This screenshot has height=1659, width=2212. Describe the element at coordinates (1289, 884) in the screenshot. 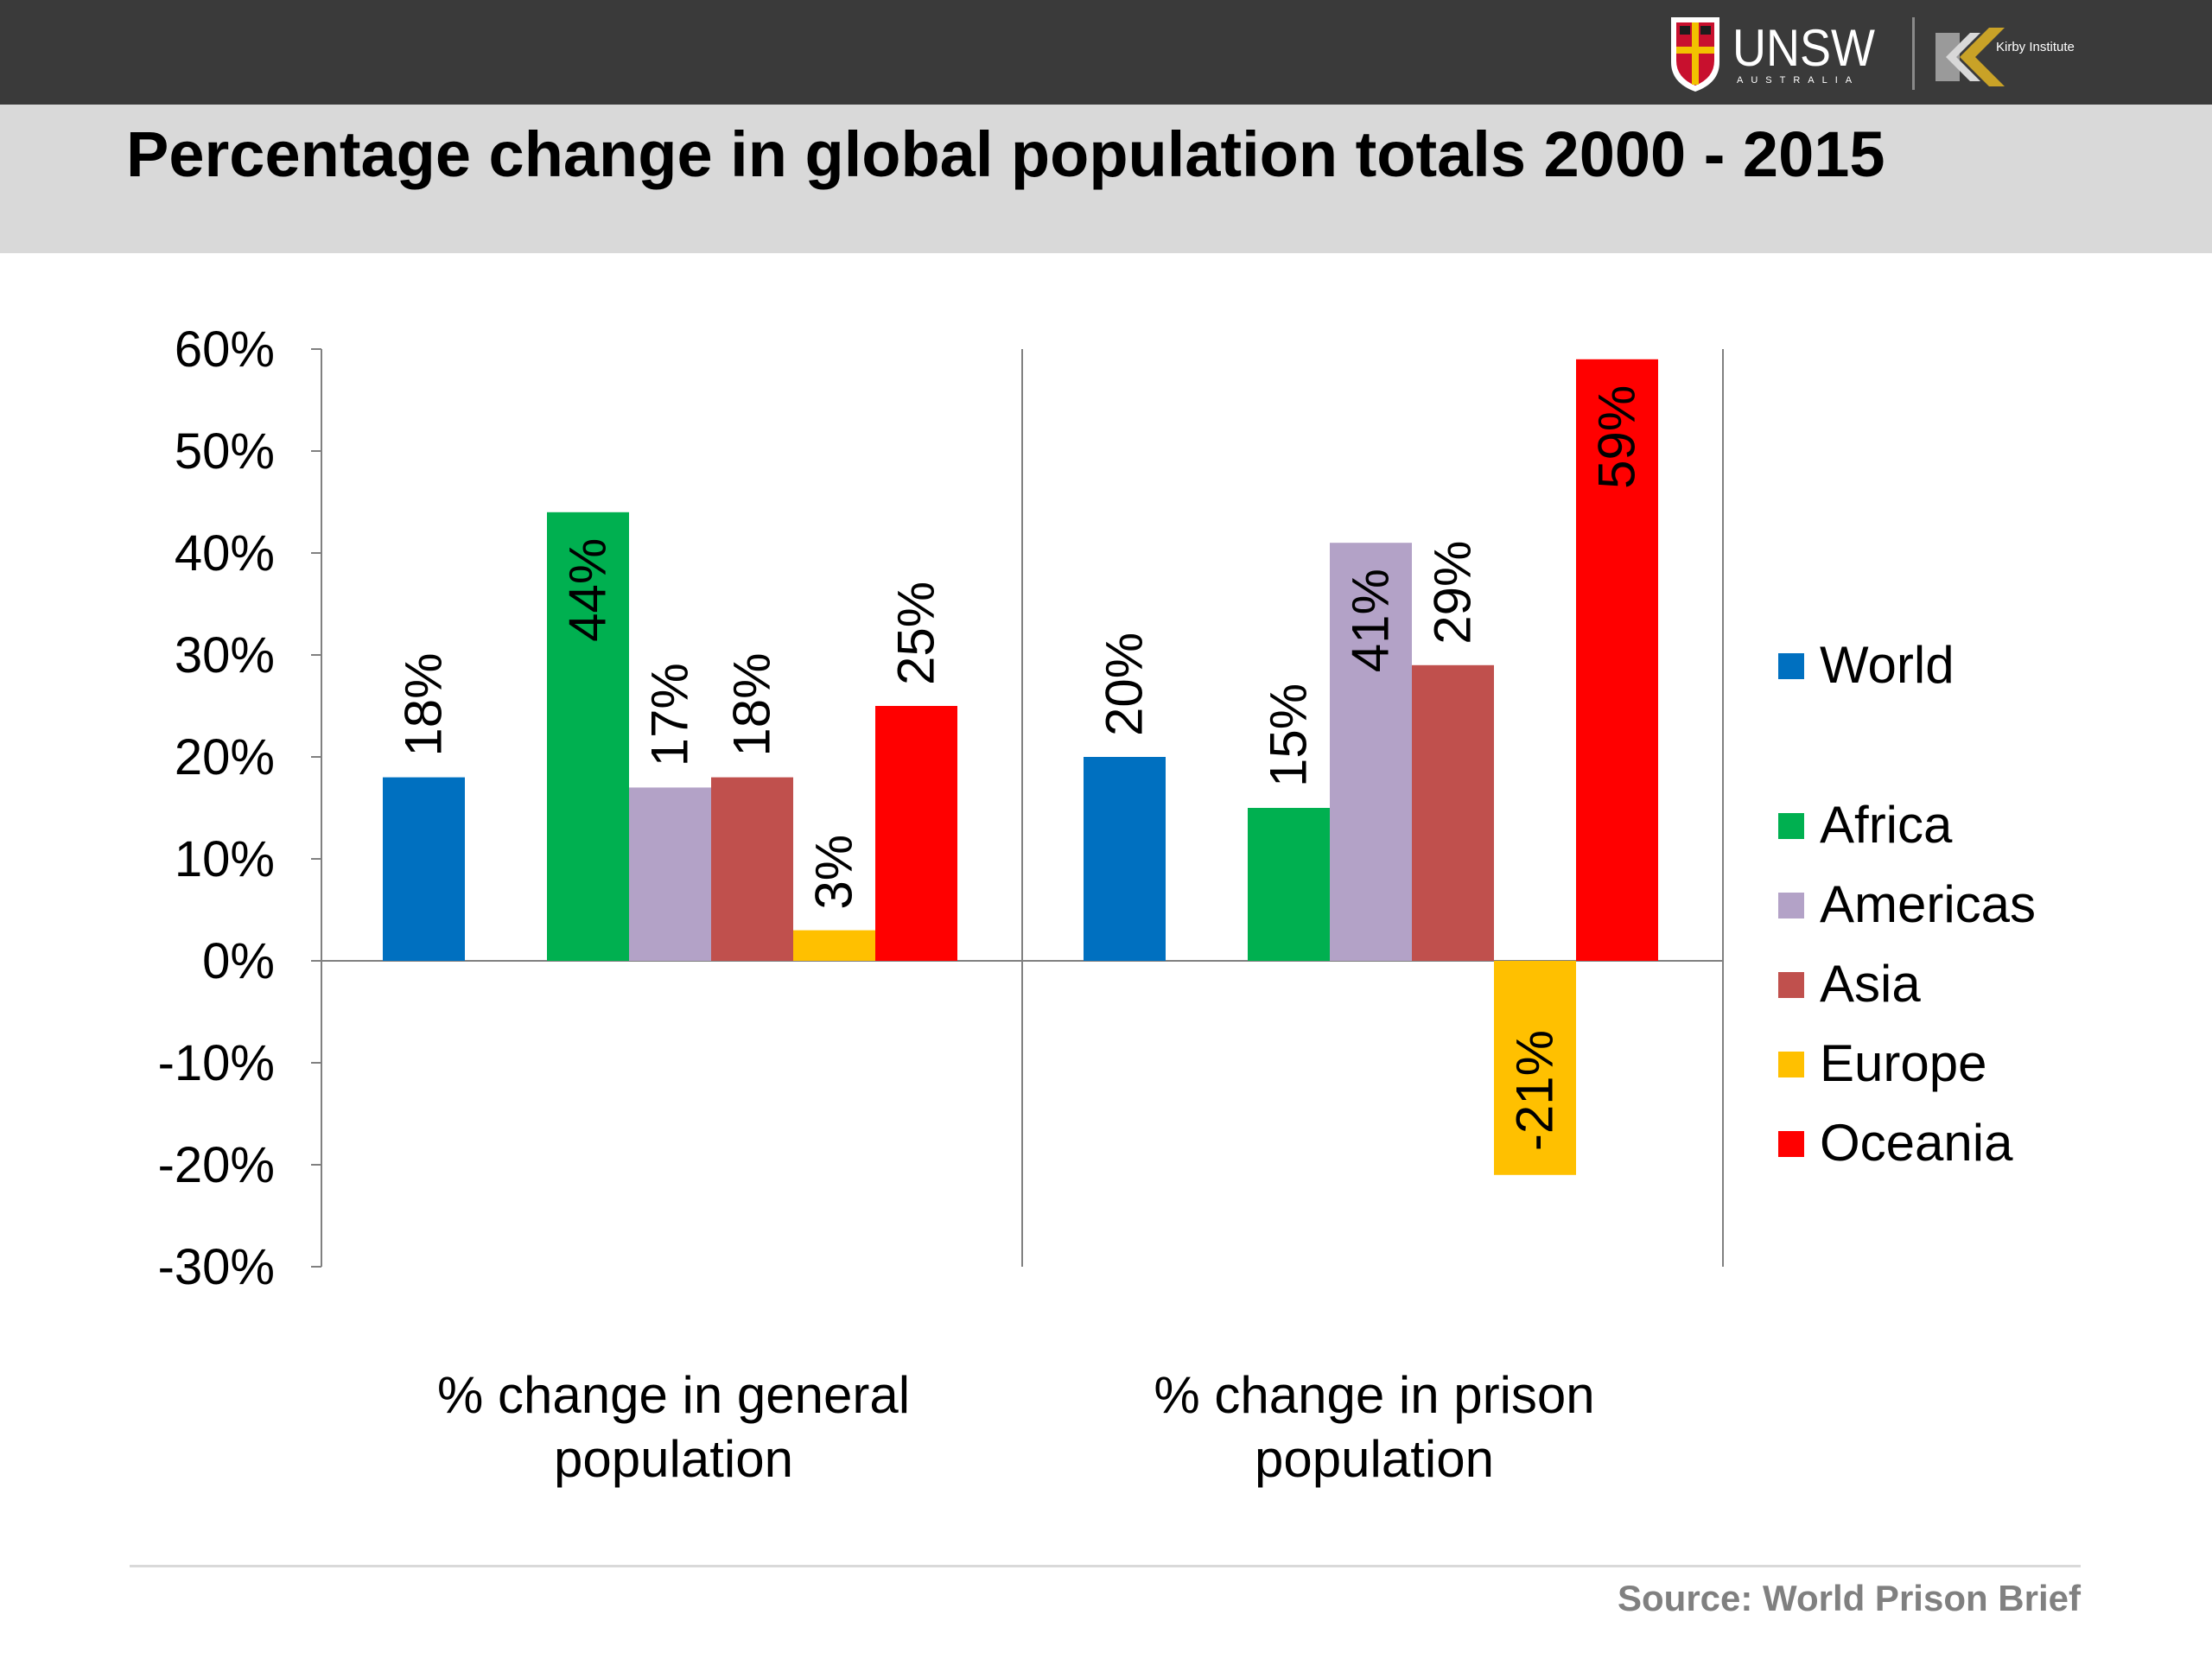

I see `bar-africa-prison` at that location.